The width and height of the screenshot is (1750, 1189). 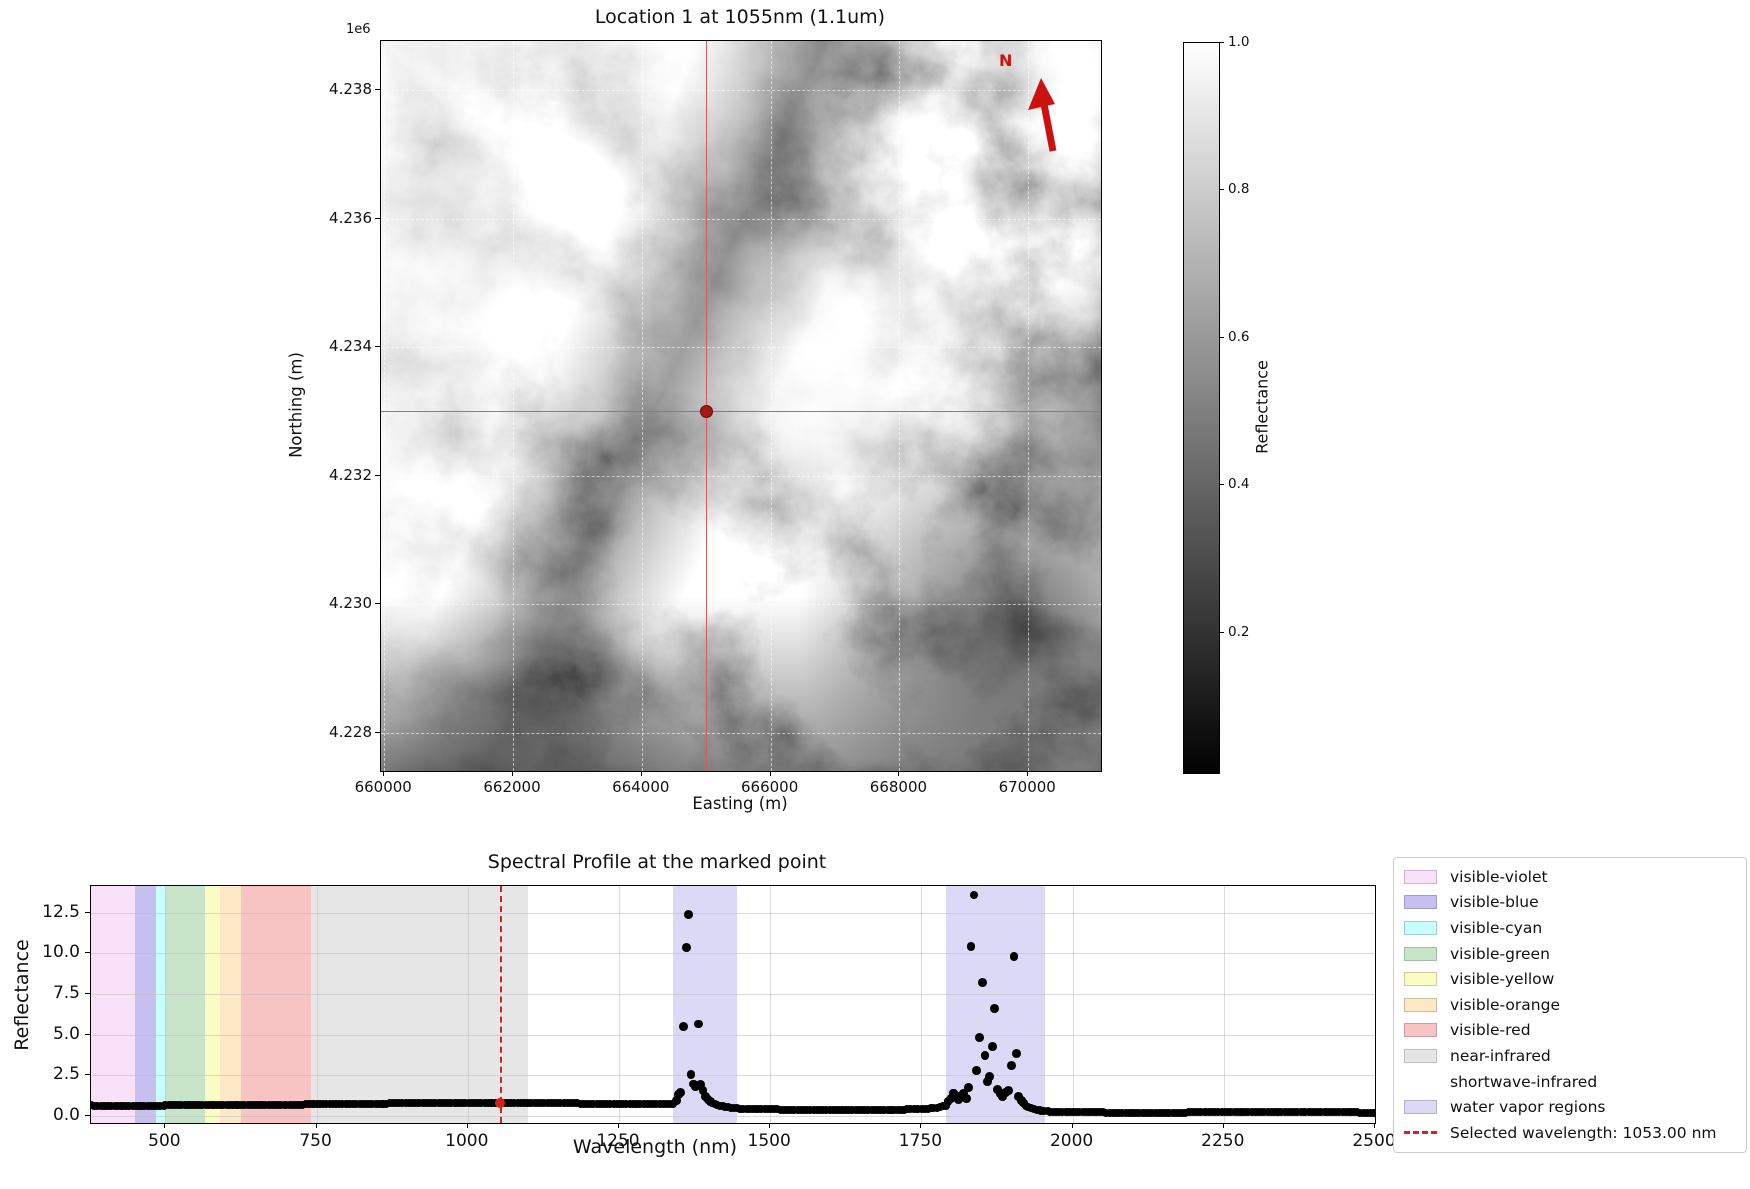 I want to click on map-yaxis-label: Northing (m), so click(x=296, y=405).